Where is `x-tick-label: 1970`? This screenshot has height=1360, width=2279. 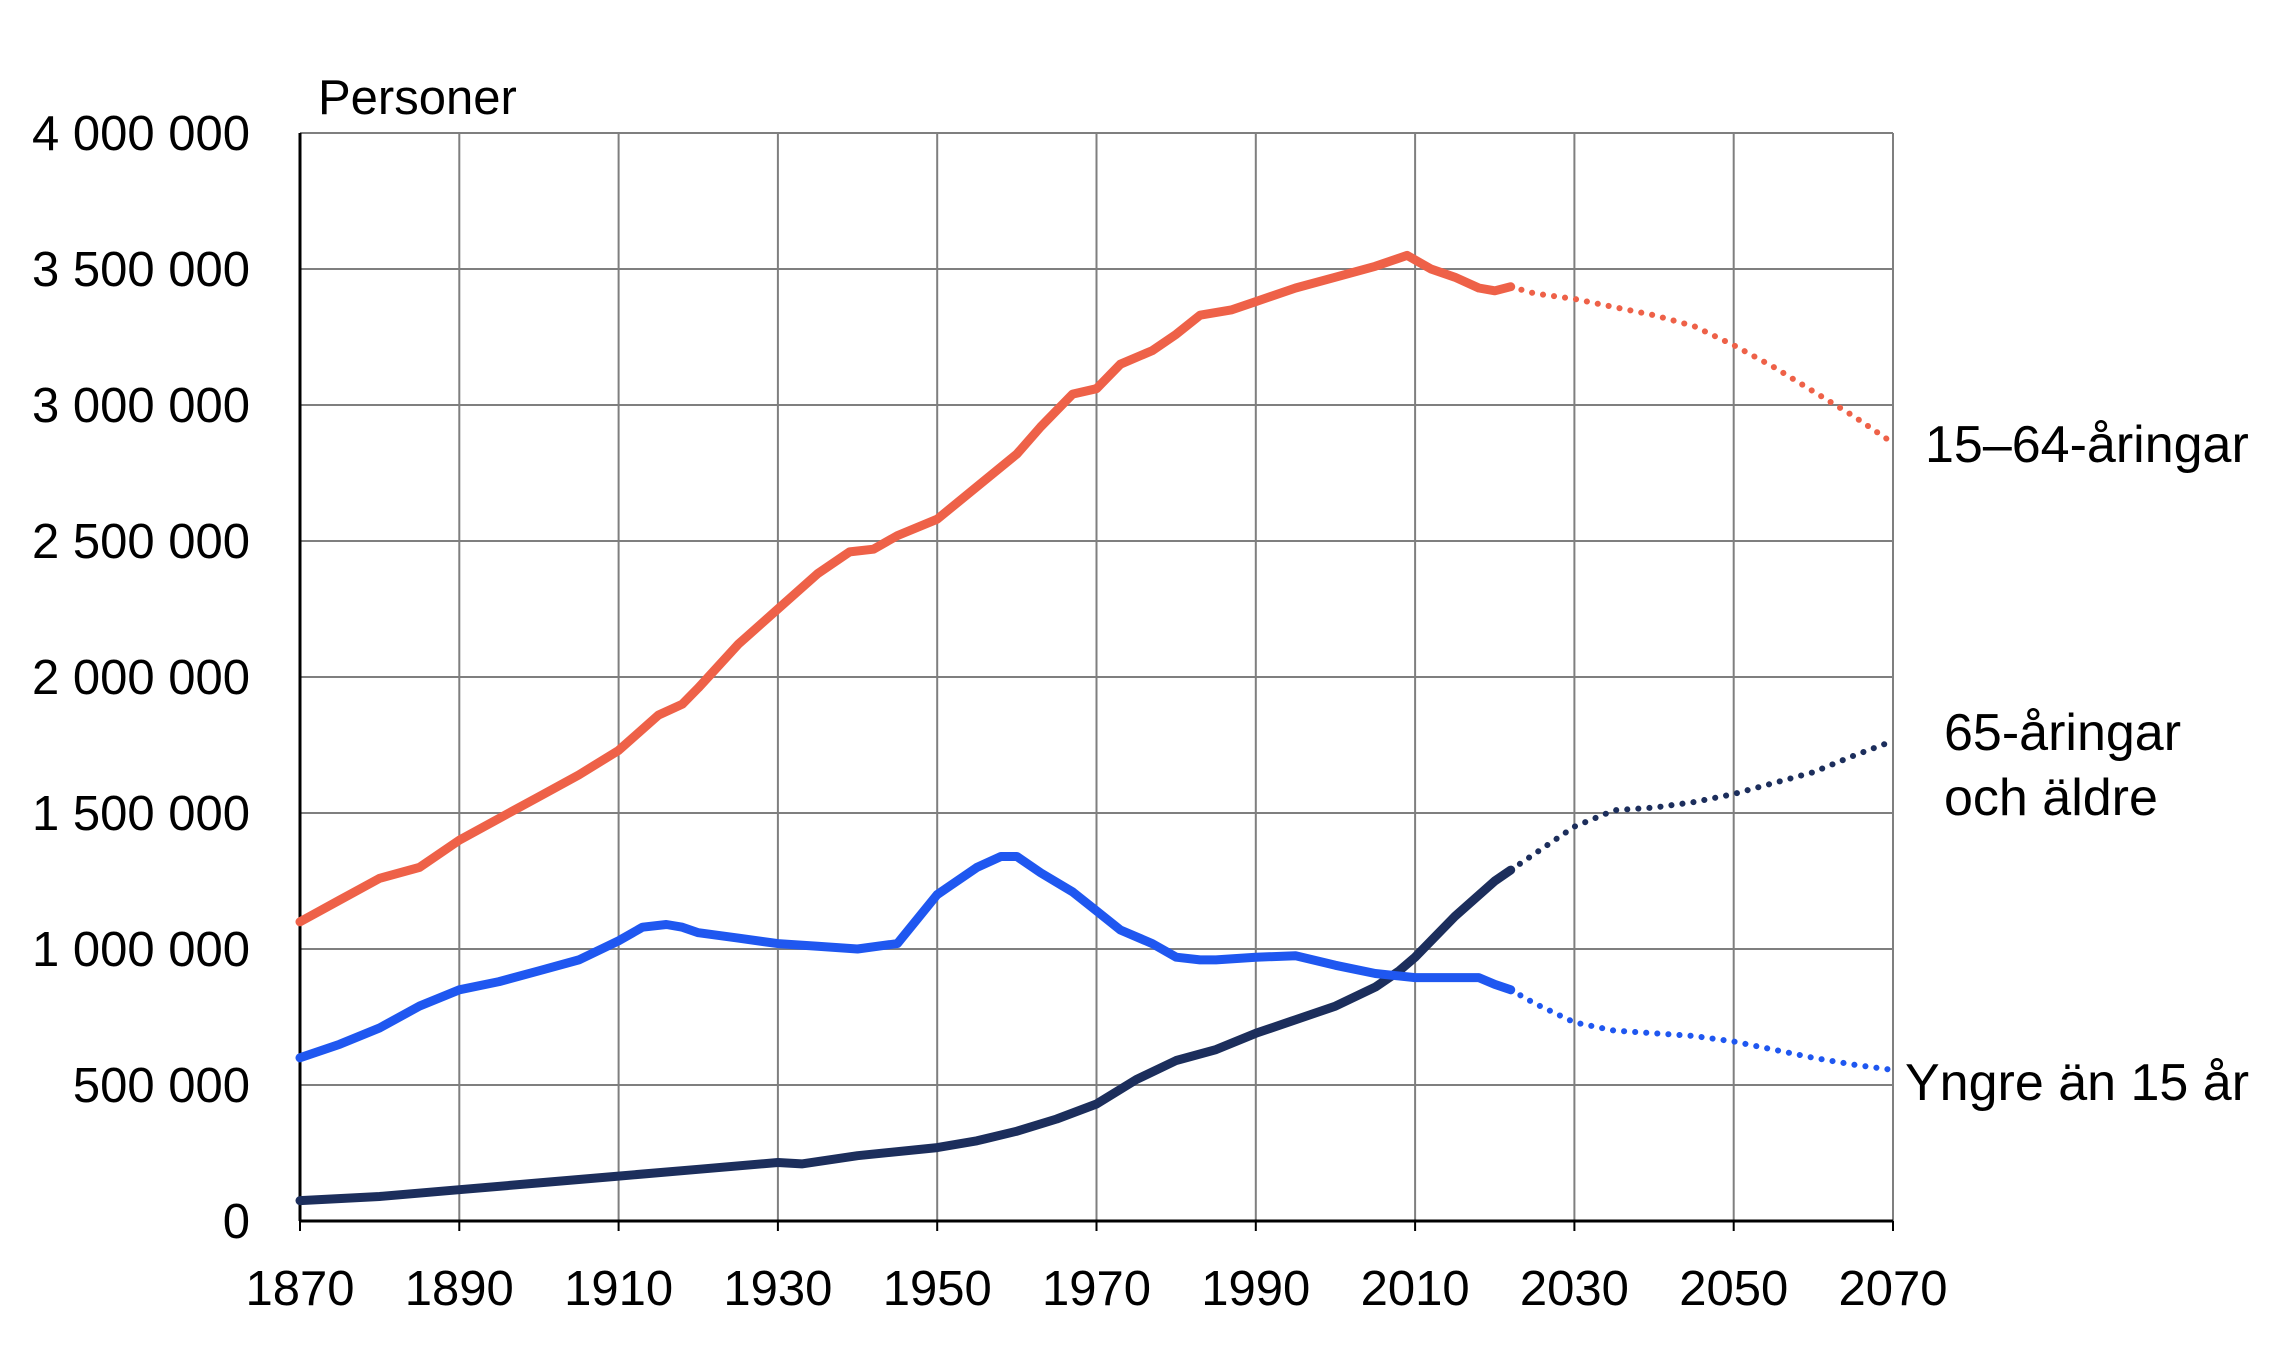
x-tick-label: 1970 is located at coordinates (1096, 1289).